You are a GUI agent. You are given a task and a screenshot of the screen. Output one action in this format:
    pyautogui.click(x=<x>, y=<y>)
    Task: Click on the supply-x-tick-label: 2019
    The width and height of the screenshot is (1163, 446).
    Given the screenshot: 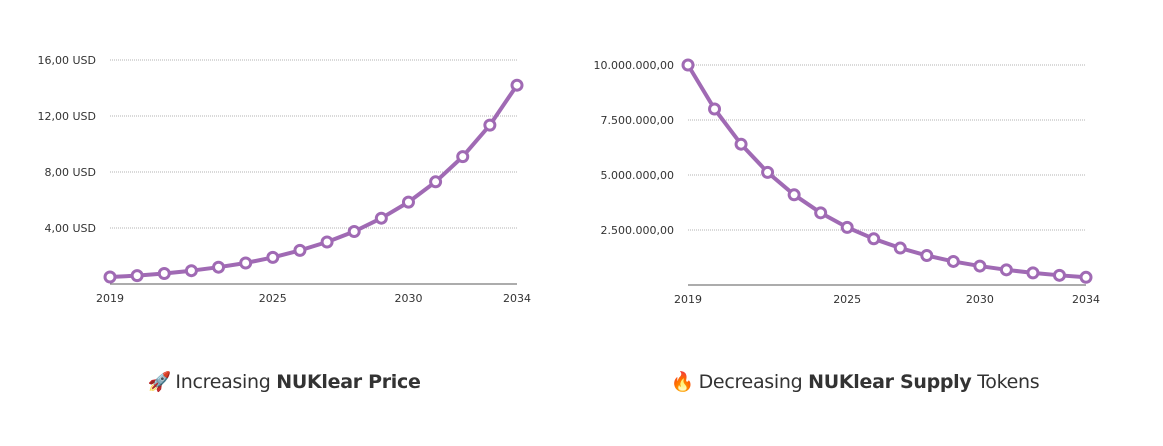 What is the action you would take?
    pyautogui.click(x=688, y=299)
    